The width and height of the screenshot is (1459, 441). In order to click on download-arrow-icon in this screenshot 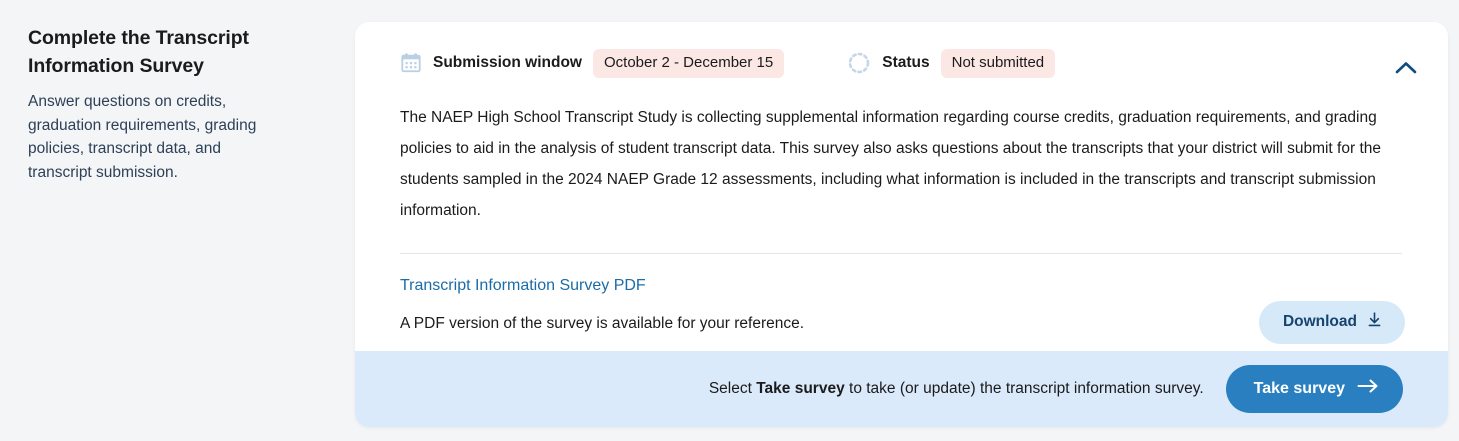, I will do `click(1374, 322)`.